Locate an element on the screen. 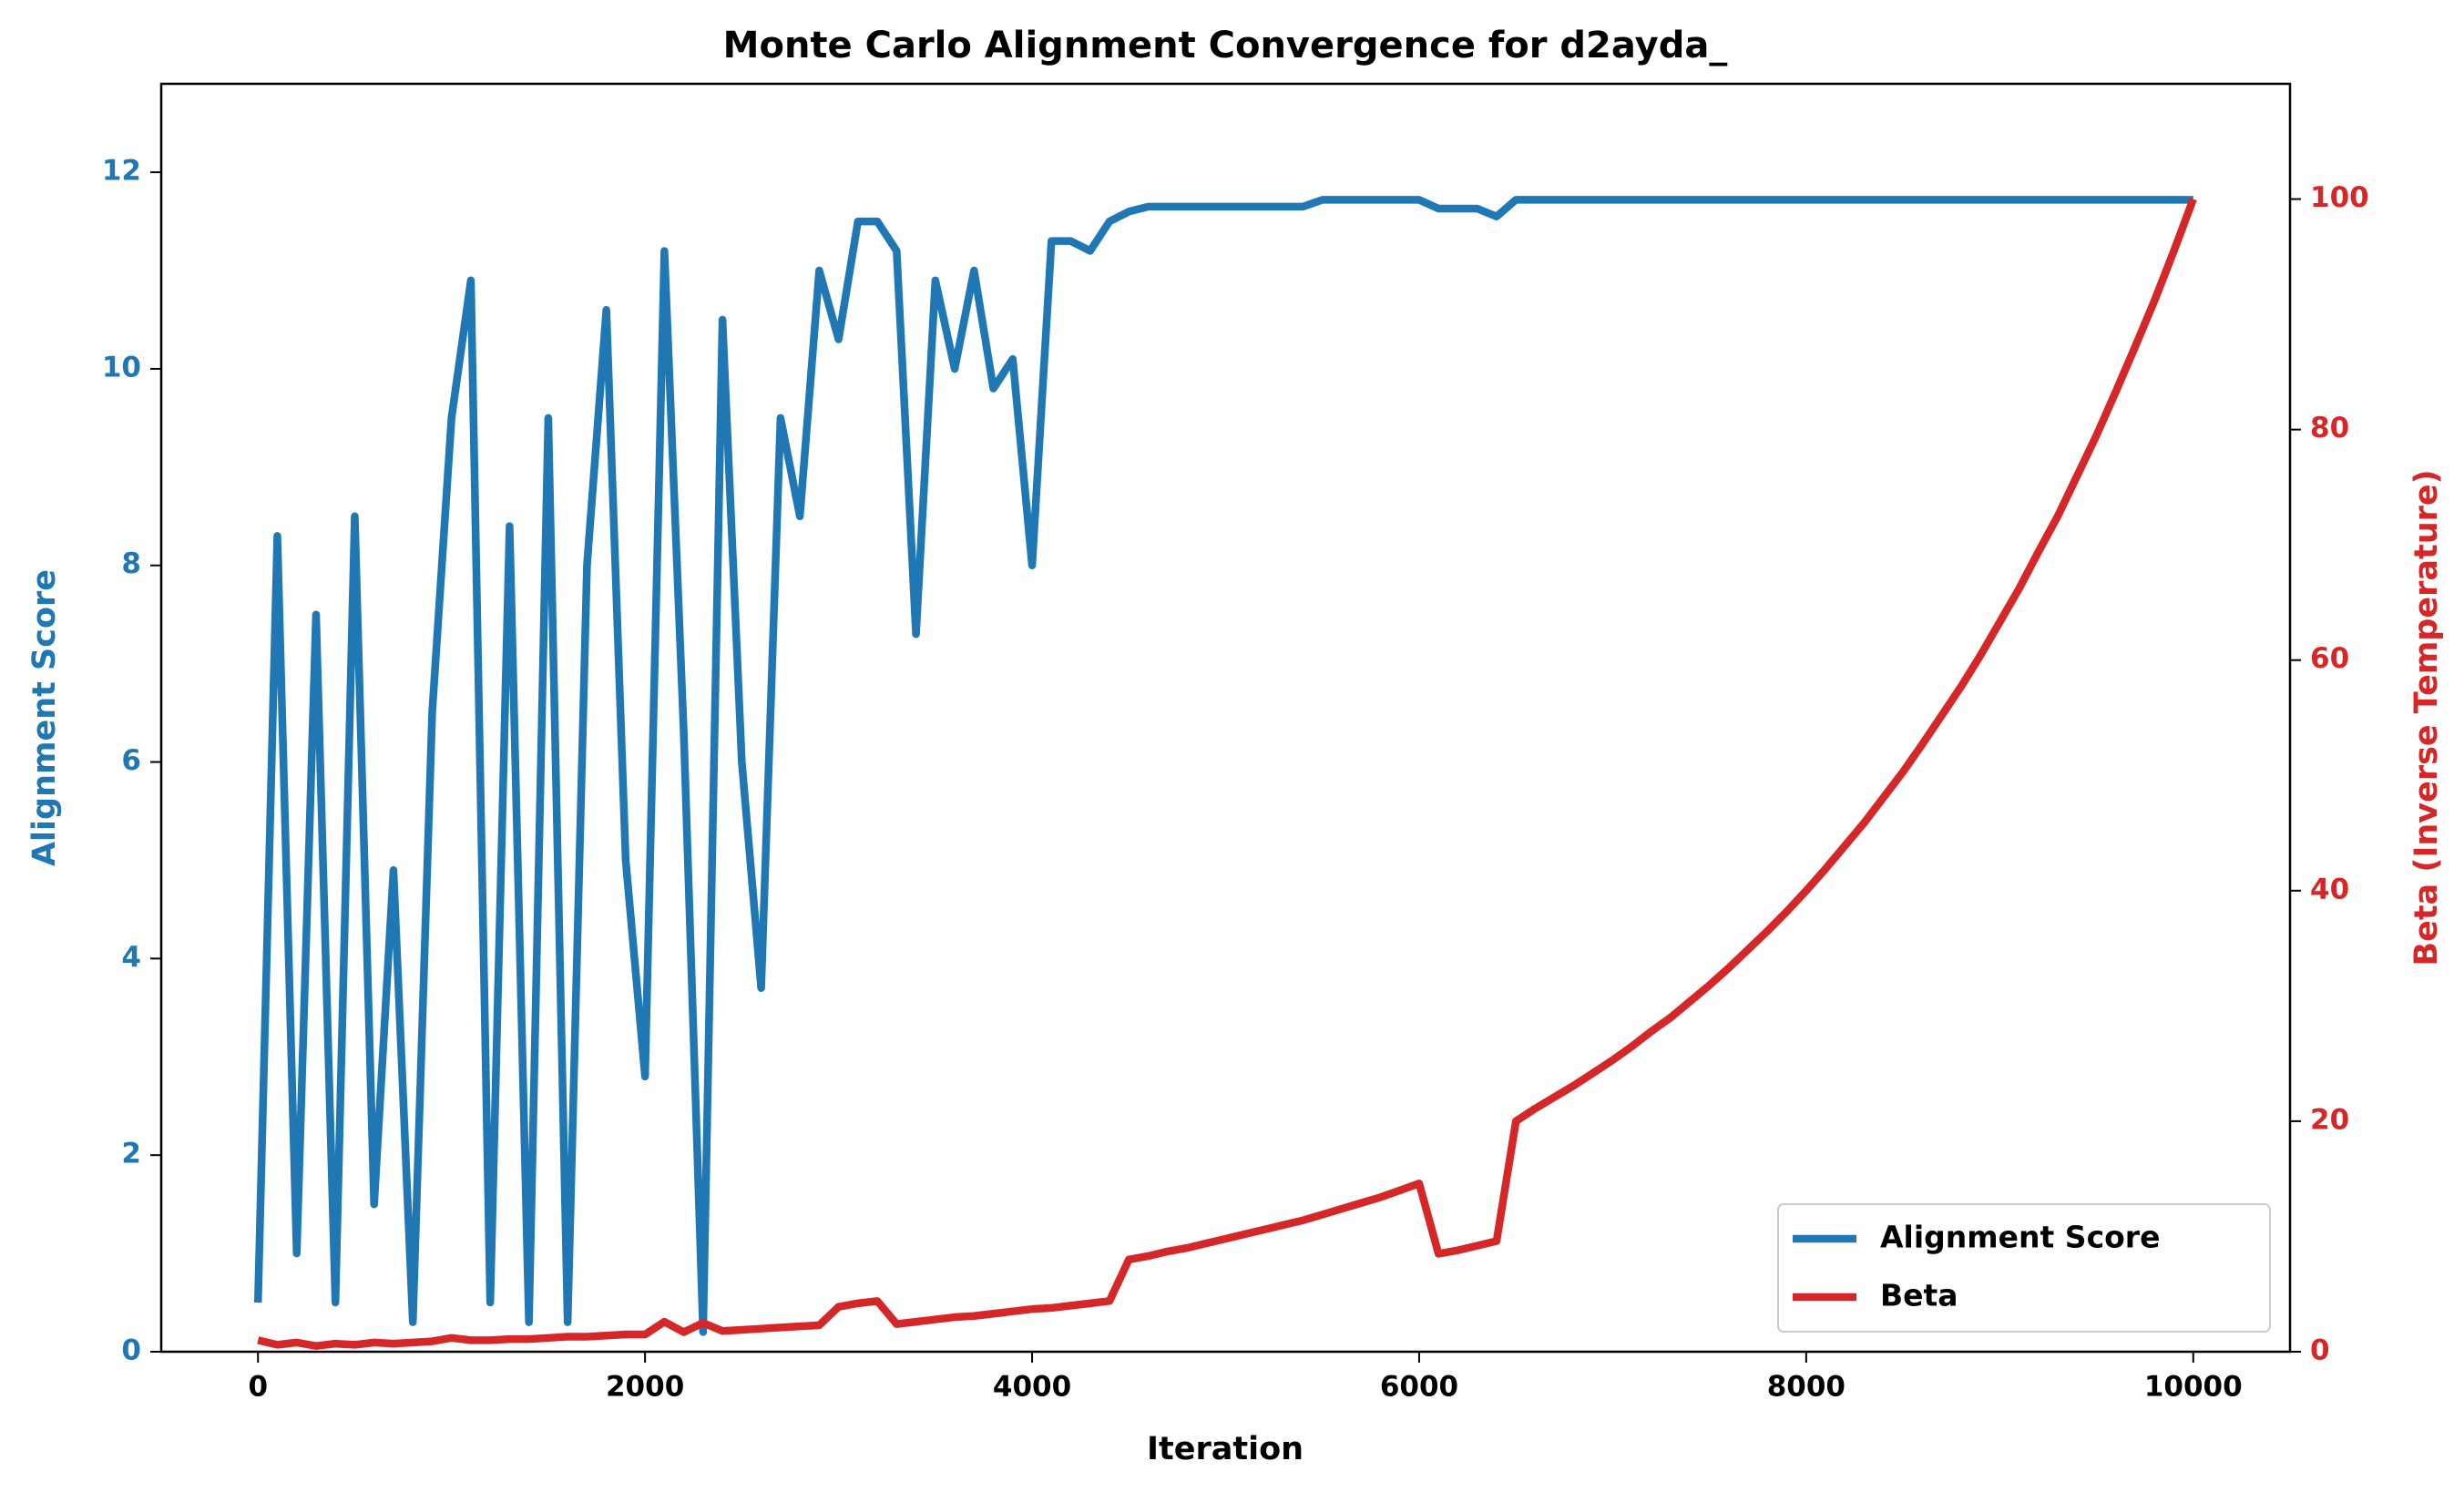  x-tick-label: 6000 is located at coordinates (1419, 1387).